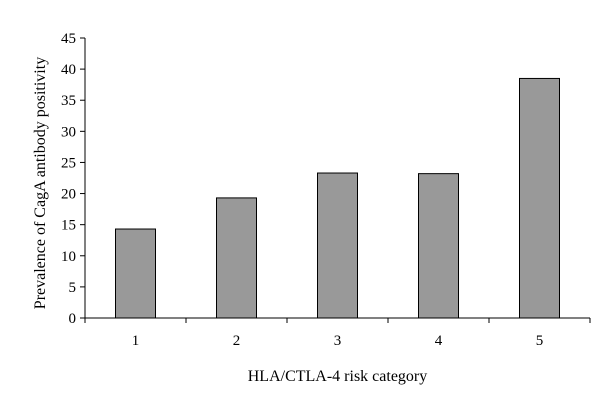  What do you see at coordinates (68, 195) in the screenshot?
I see `y-tick-label: 20` at bounding box center [68, 195].